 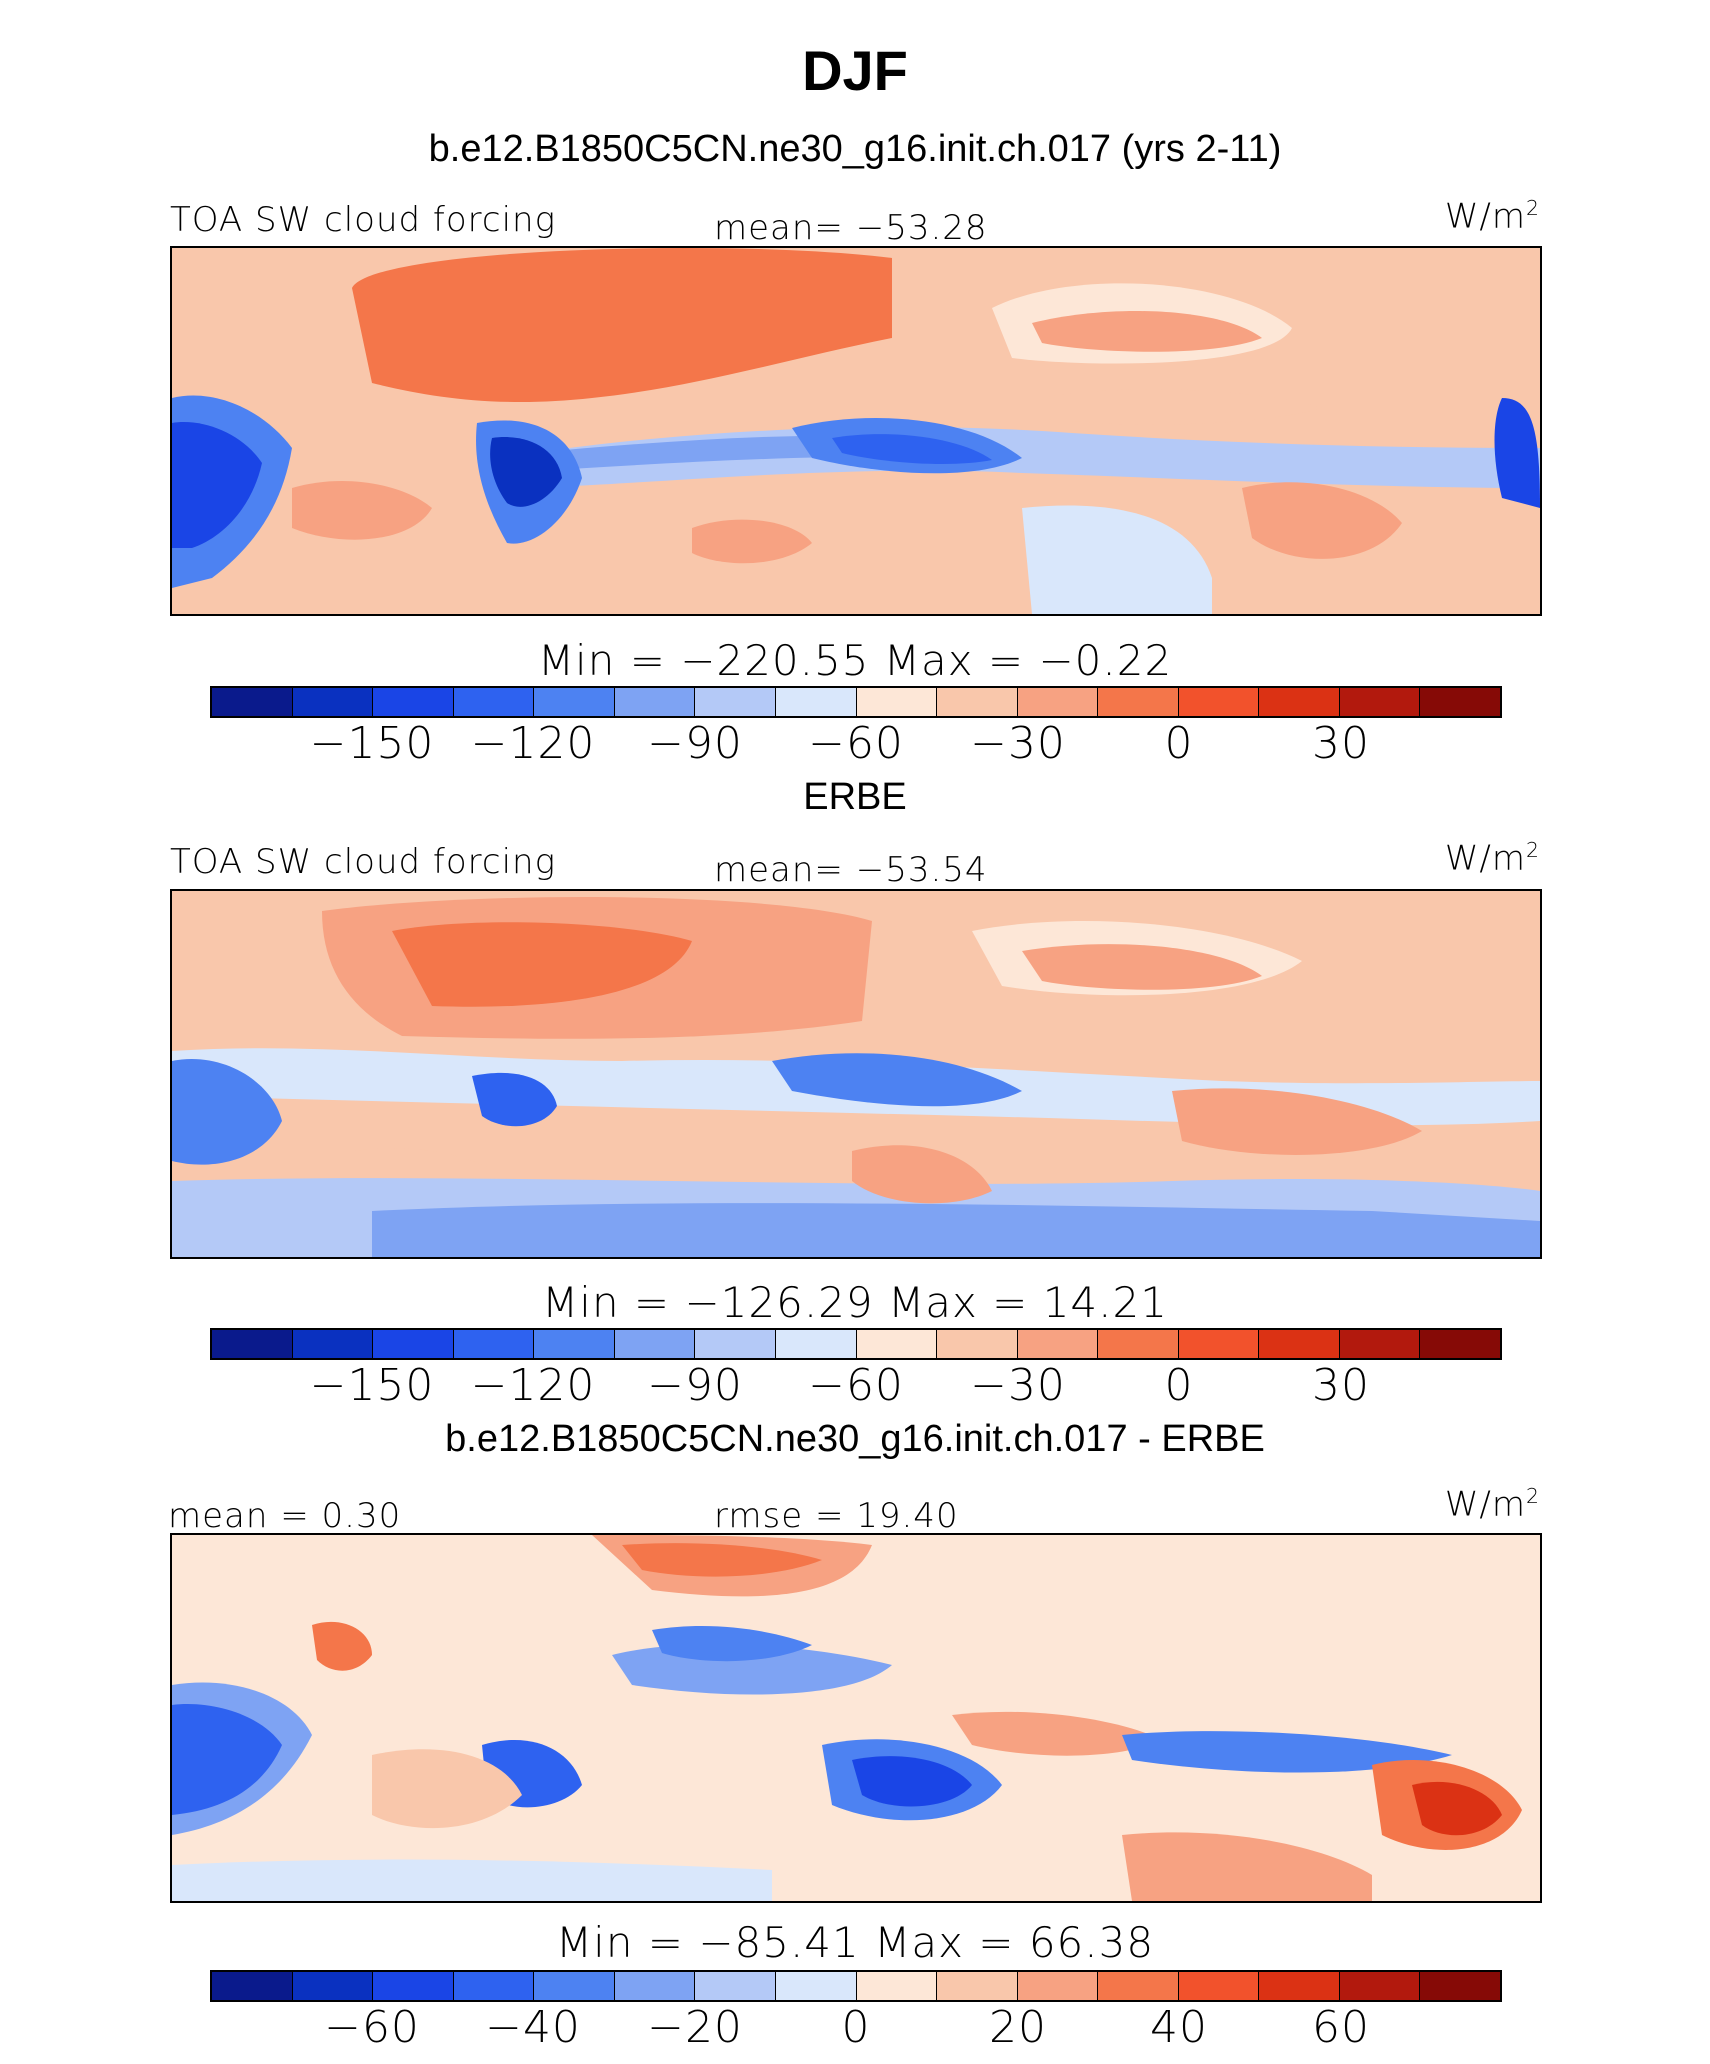 What do you see at coordinates (855, 70) in the screenshot?
I see `figure-title: DJF` at bounding box center [855, 70].